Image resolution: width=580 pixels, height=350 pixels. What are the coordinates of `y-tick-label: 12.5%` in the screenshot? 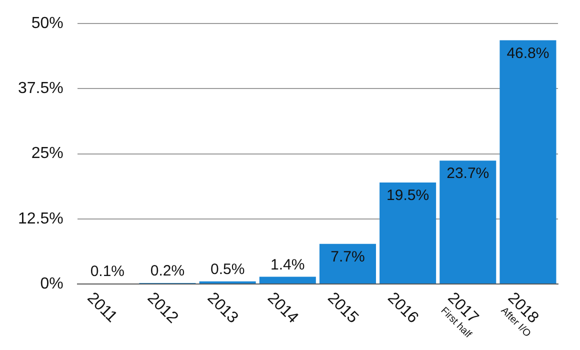 It's located at (41, 219).